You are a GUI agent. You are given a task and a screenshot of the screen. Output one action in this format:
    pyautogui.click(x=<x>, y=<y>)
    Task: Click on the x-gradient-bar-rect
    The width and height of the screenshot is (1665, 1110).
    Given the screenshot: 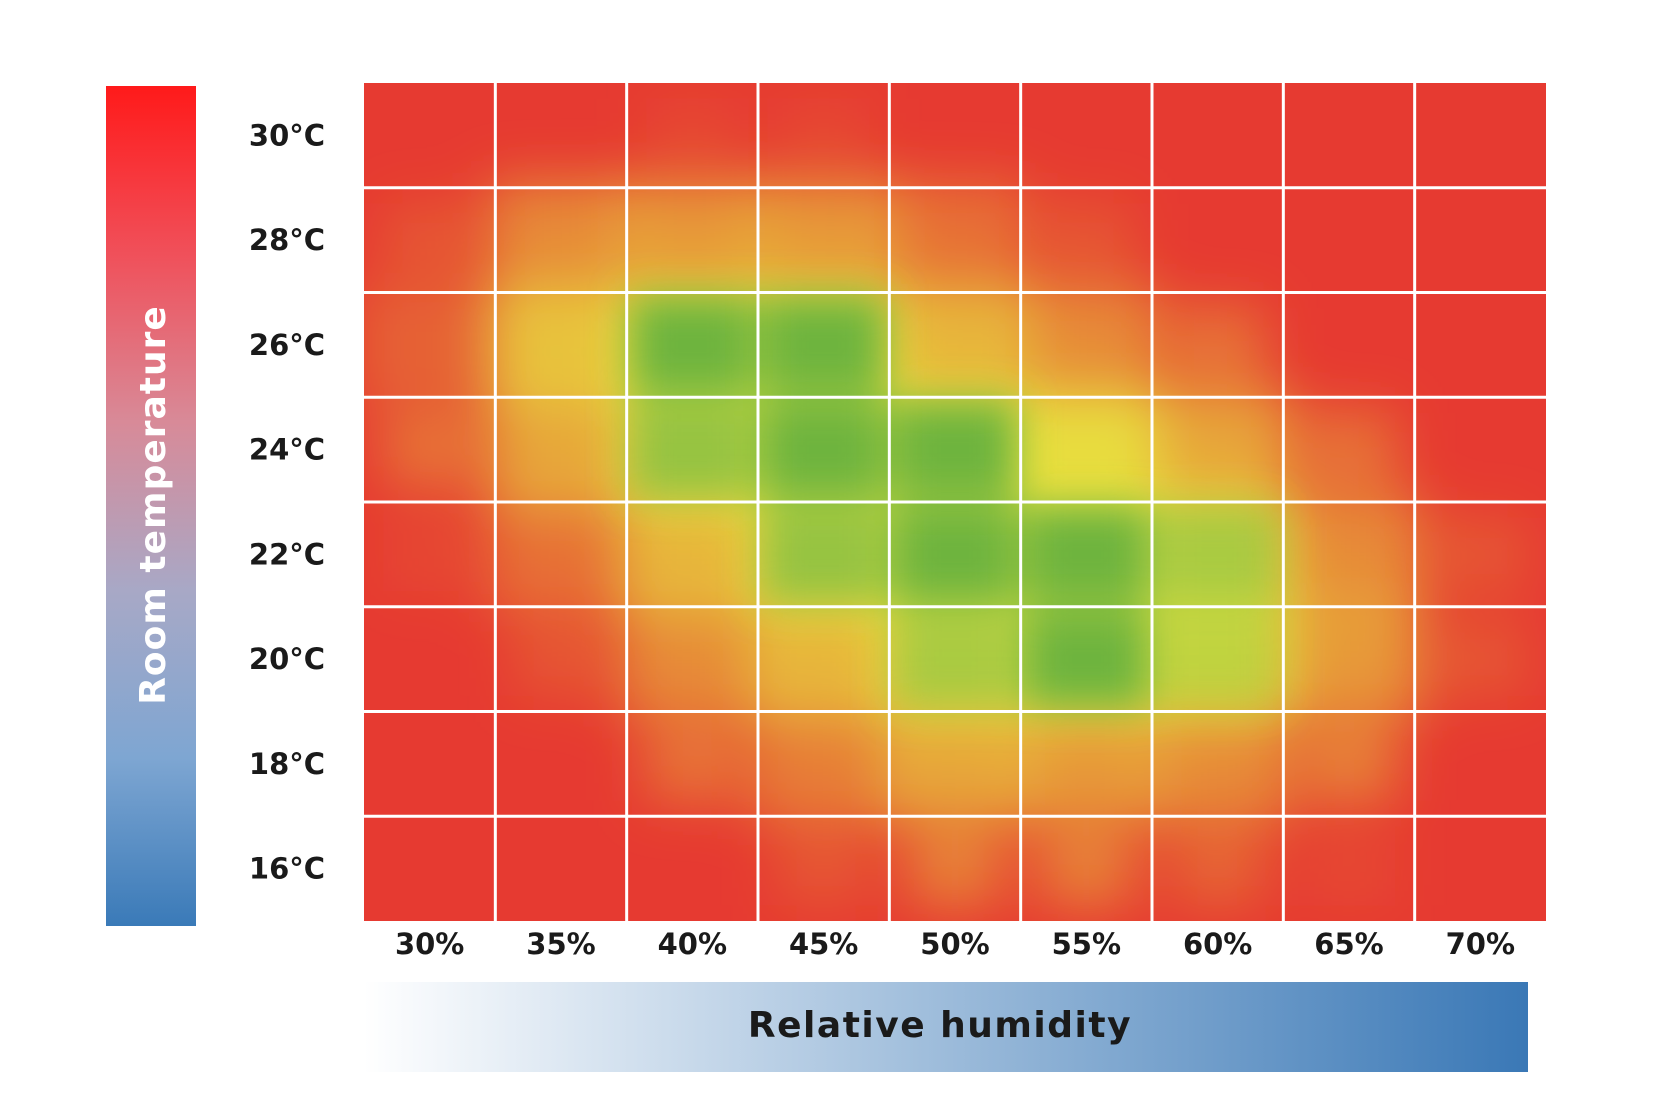 What is the action you would take?
    pyautogui.click(x=946, y=1027)
    